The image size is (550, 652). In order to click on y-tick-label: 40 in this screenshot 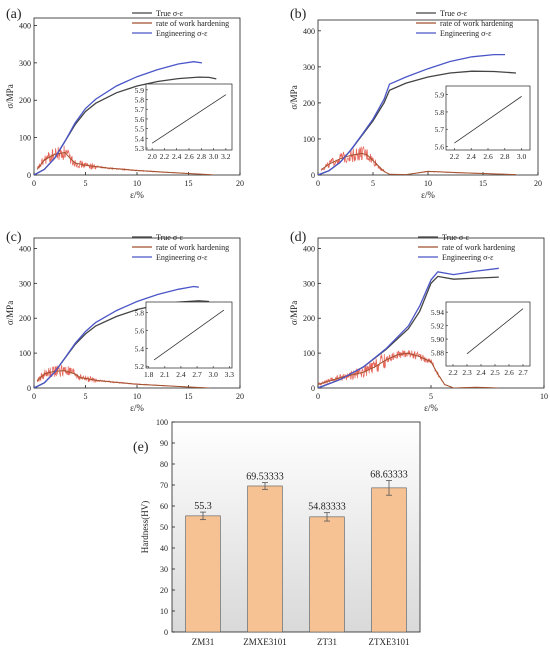, I will do `click(164, 548)`.